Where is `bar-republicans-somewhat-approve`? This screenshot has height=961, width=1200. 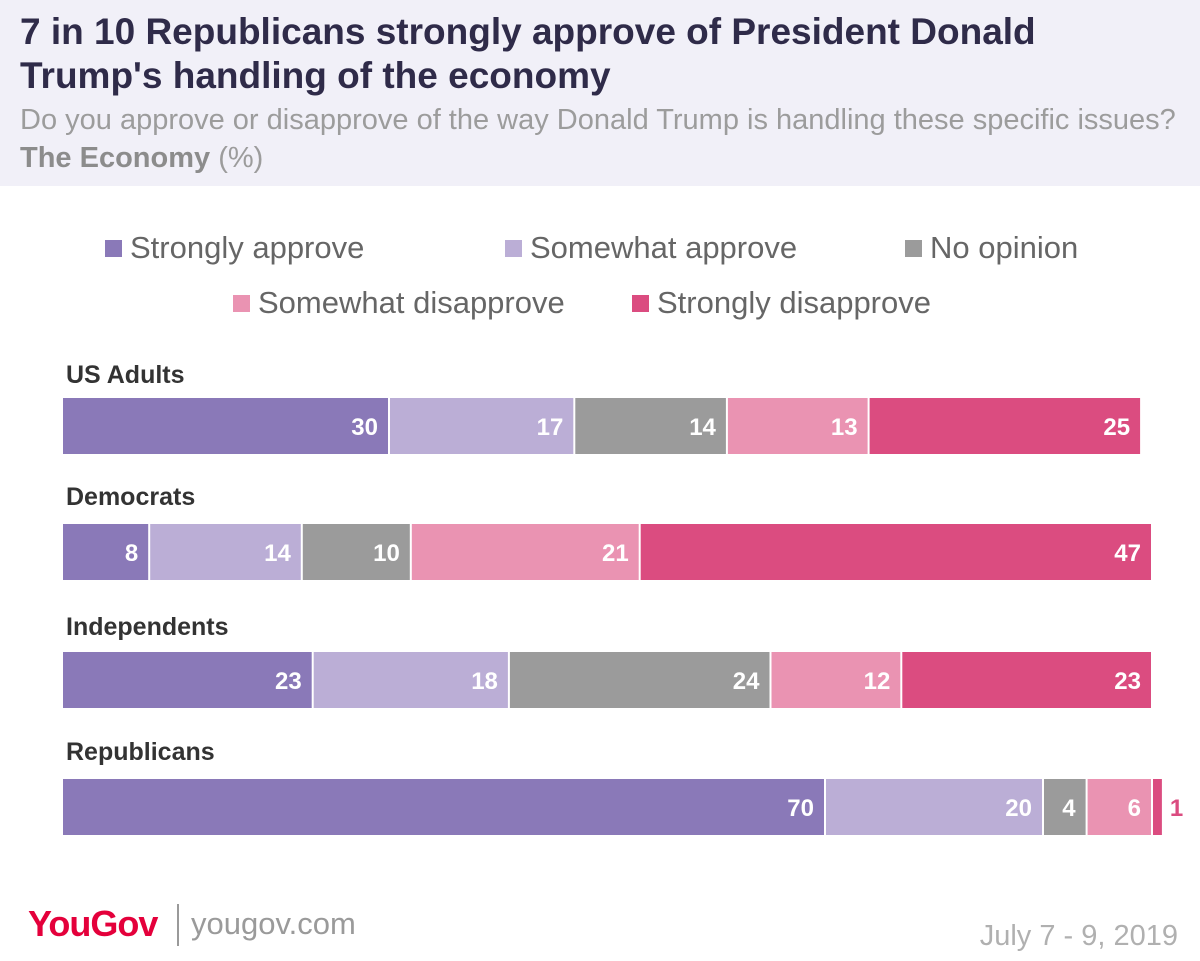
bar-republicans-somewhat-approve is located at coordinates (934, 807).